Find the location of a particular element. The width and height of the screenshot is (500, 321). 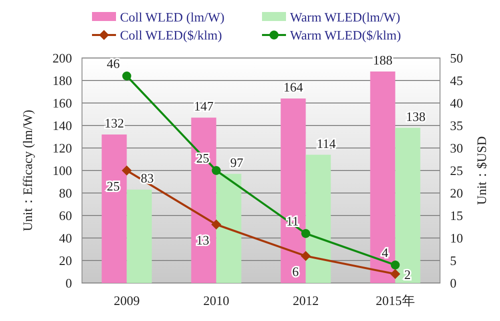

x-tick-label: 2015年 is located at coordinates (395, 300).